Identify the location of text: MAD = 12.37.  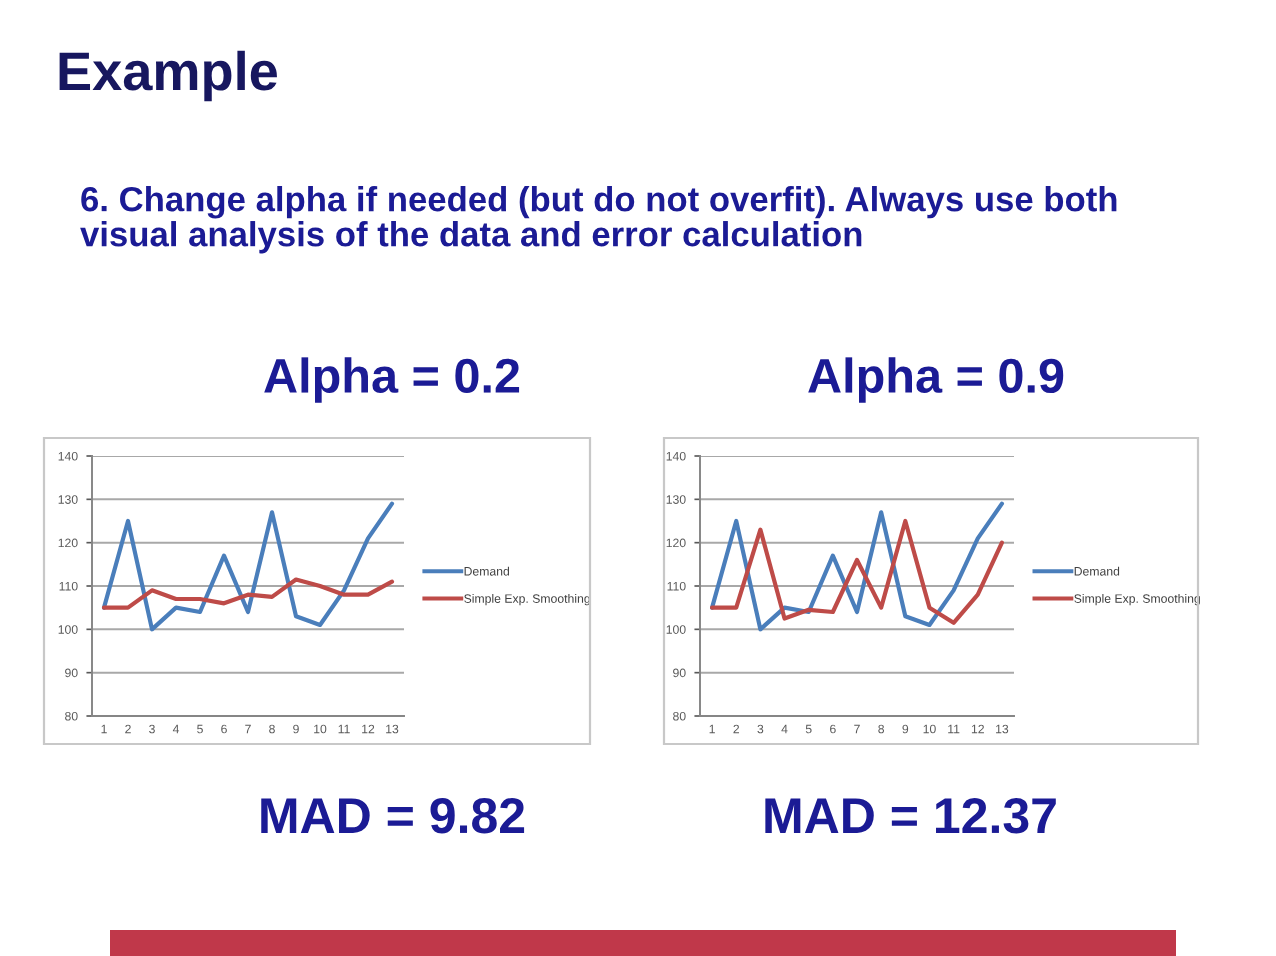
(910, 816).